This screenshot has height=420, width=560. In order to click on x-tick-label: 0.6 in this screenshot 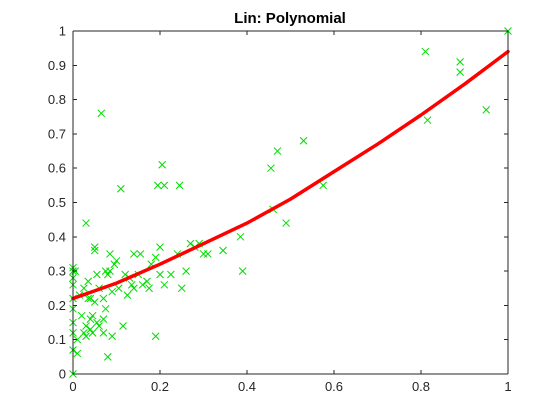, I will do `click(334, 386)`.